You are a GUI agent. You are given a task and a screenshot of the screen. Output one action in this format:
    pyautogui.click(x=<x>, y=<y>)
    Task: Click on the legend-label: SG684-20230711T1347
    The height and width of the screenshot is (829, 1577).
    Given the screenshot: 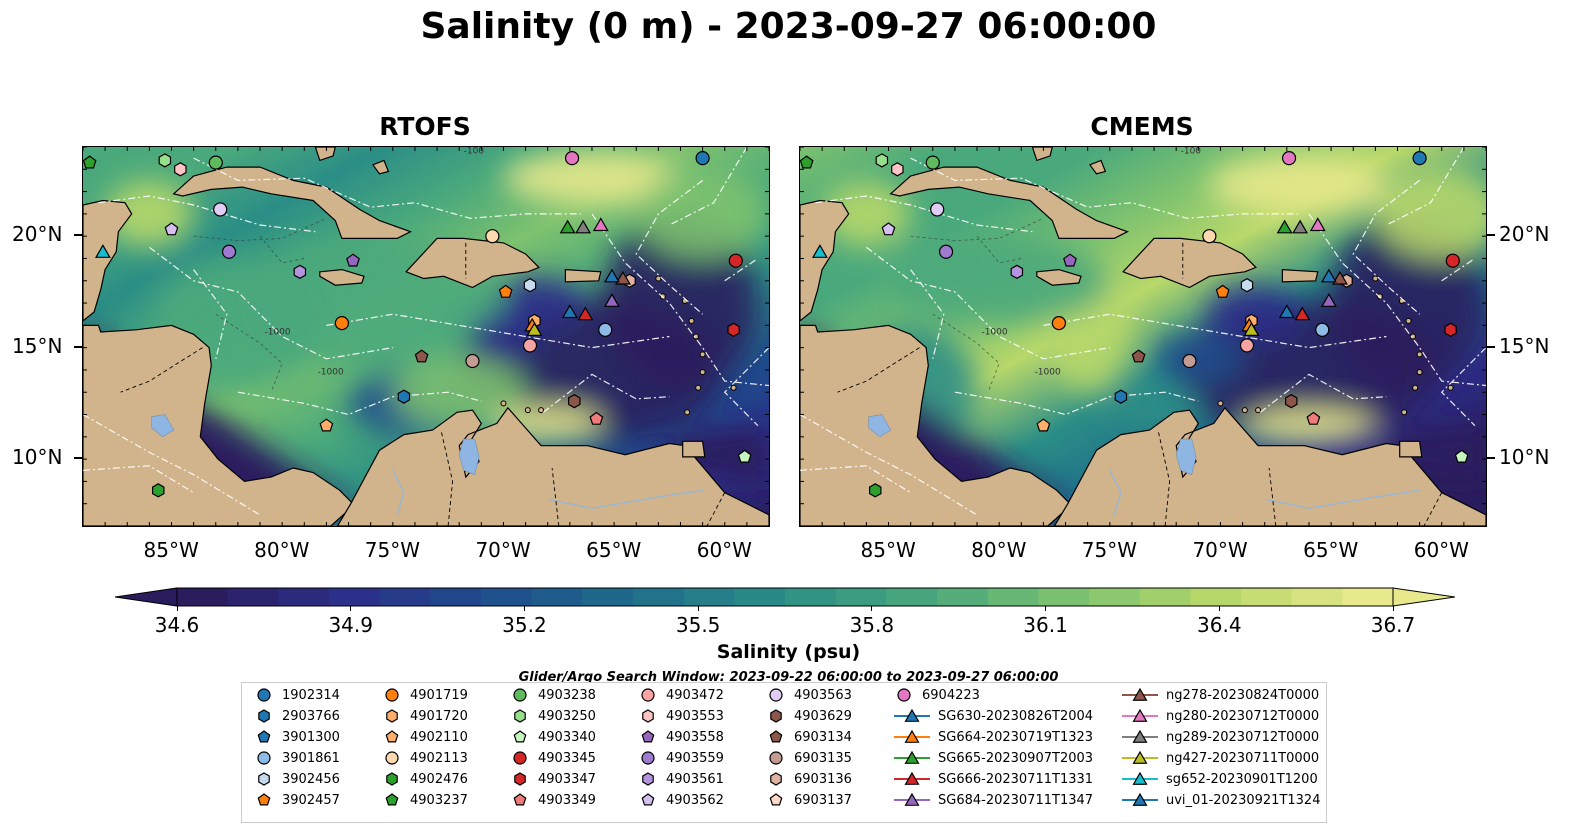 What is the action you would take?
    pyautogui.click(x=1016, y=800)
    